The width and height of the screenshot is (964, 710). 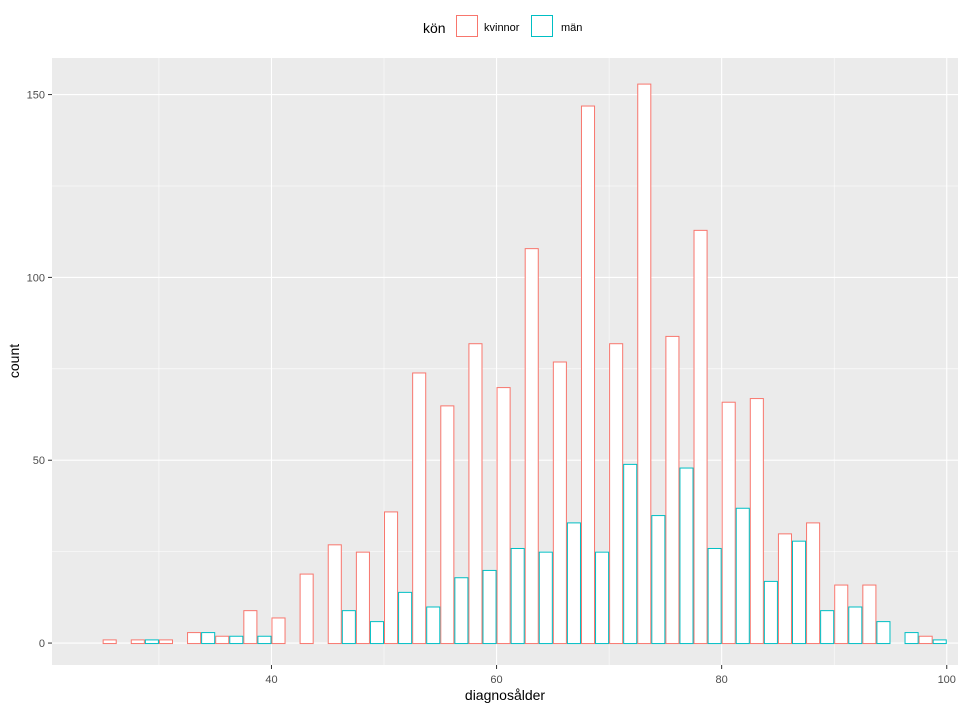 What do you see at coordinates (39, 461) in the screenshot?
I see `y-tick-label: 50` at bounding box center [39, 461].